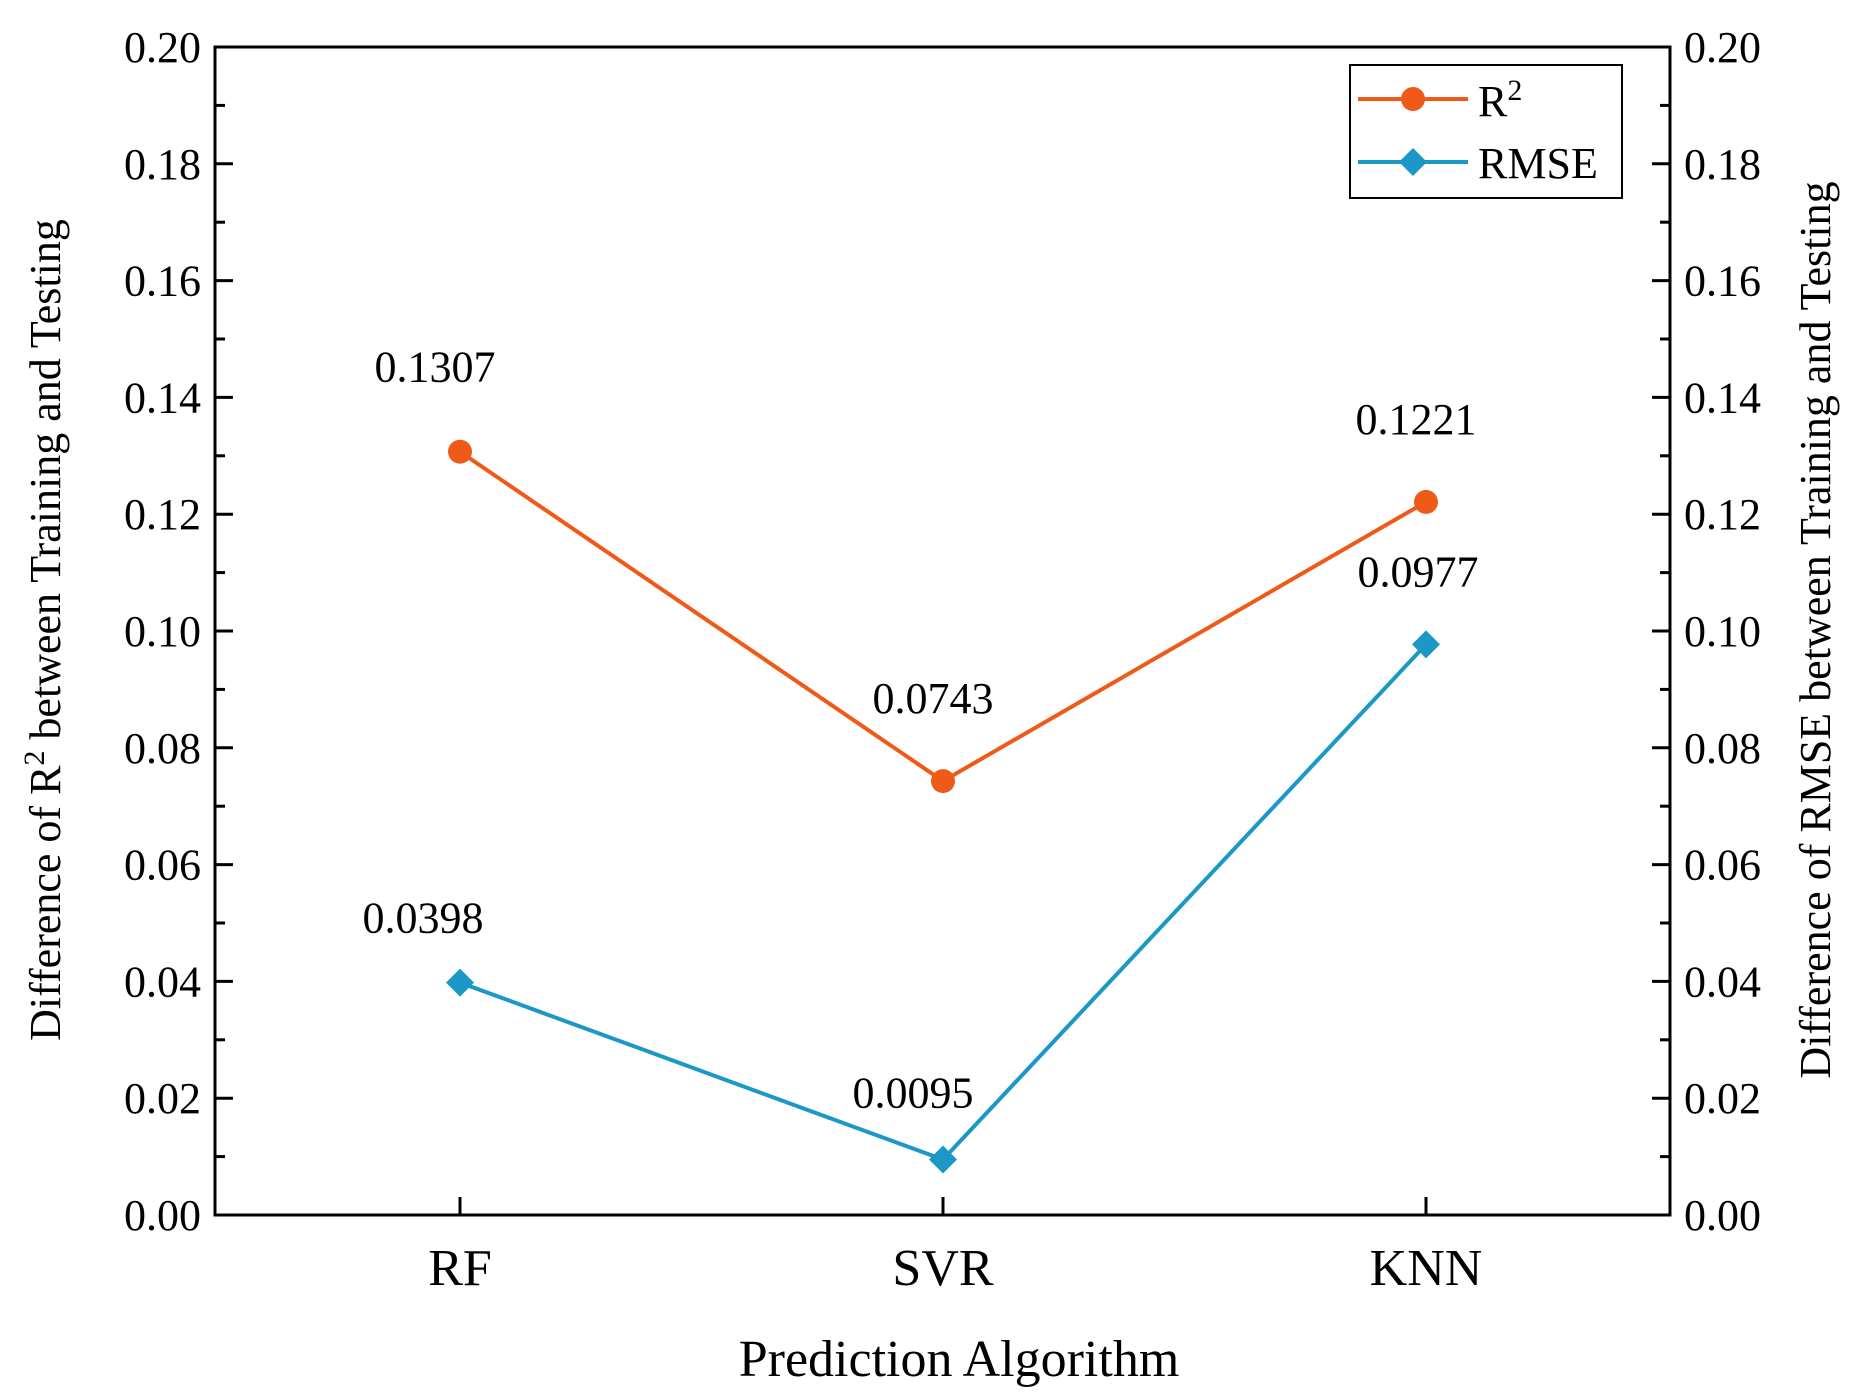  Describe the element at coordinates (959, 1359) in the screenshot. I see `x-axis-title: Prediction Algorithm` at that location.